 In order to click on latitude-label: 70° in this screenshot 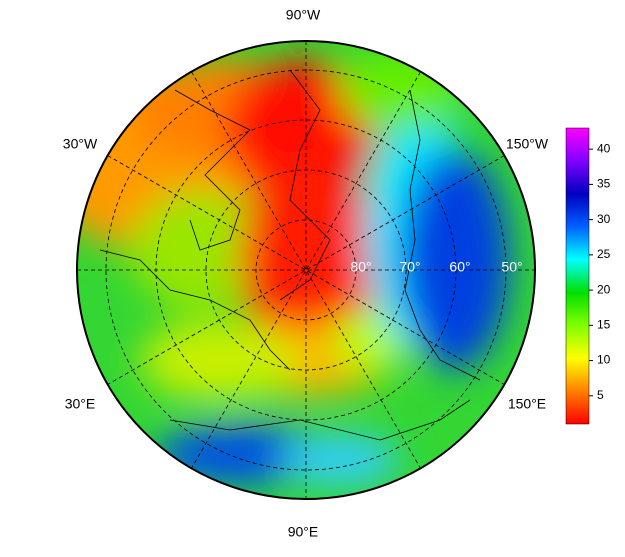, I will do `click(409, 267)`.